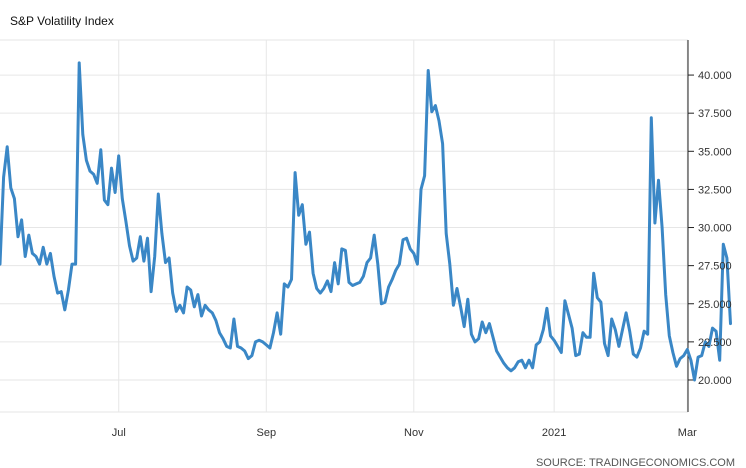 This screenshot has width=746, height=468. I want to click on y-tick-label: 40.000, so click(715, 76).